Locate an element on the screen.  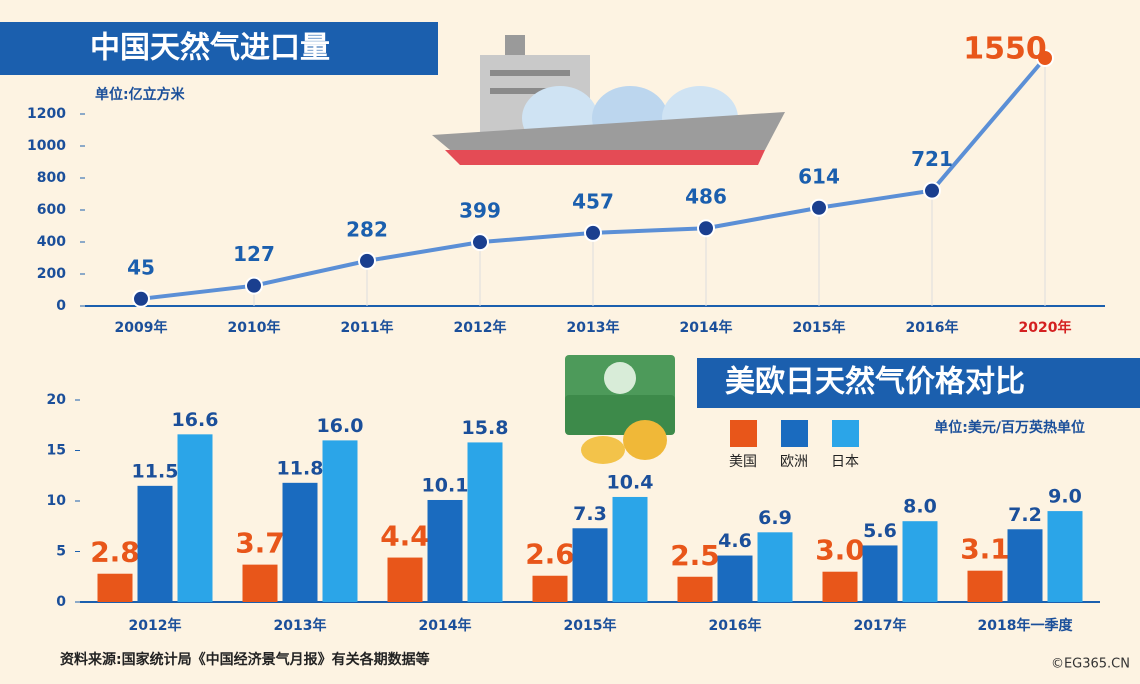
x-tick-label: 2017年 is located at coordinates (880, 625).